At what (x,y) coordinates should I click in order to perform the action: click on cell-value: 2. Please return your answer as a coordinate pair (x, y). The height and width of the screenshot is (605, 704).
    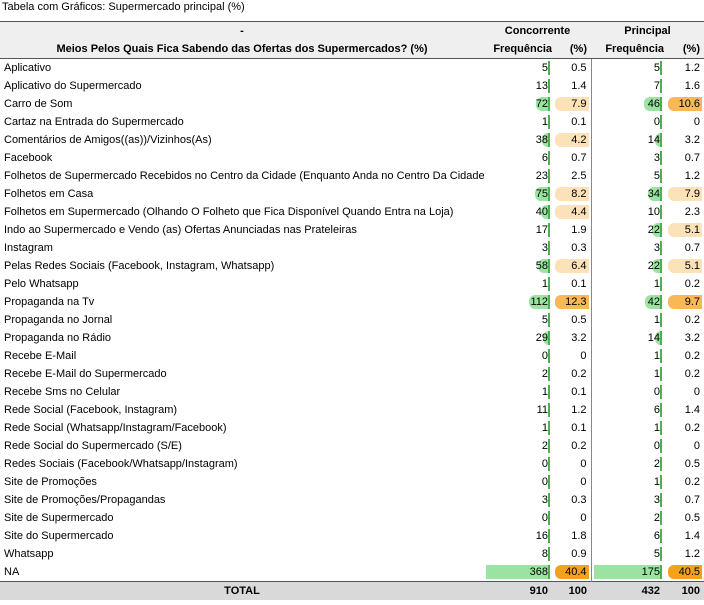
    Looking at the image, I should click on (544, 446).